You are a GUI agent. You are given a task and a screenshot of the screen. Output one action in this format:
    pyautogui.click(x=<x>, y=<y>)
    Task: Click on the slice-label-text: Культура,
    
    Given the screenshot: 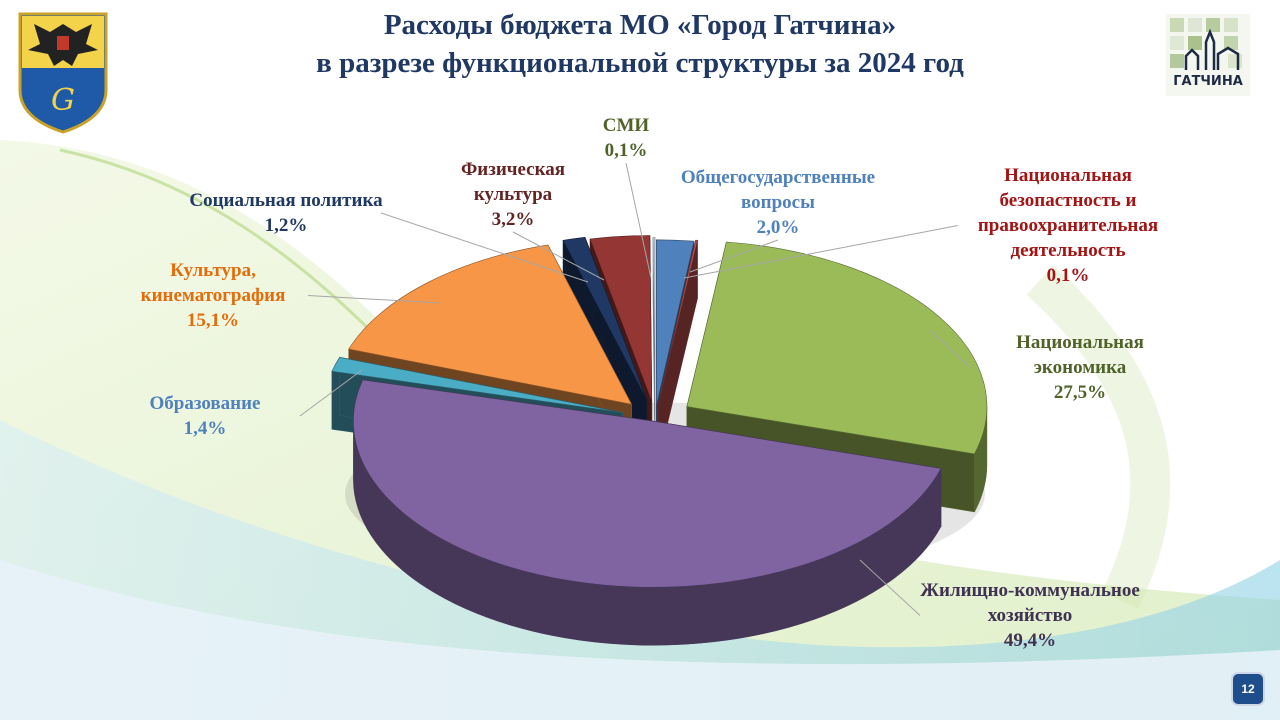 What is the action you would take?
    pyautogui.click(x=213, y=270)
    